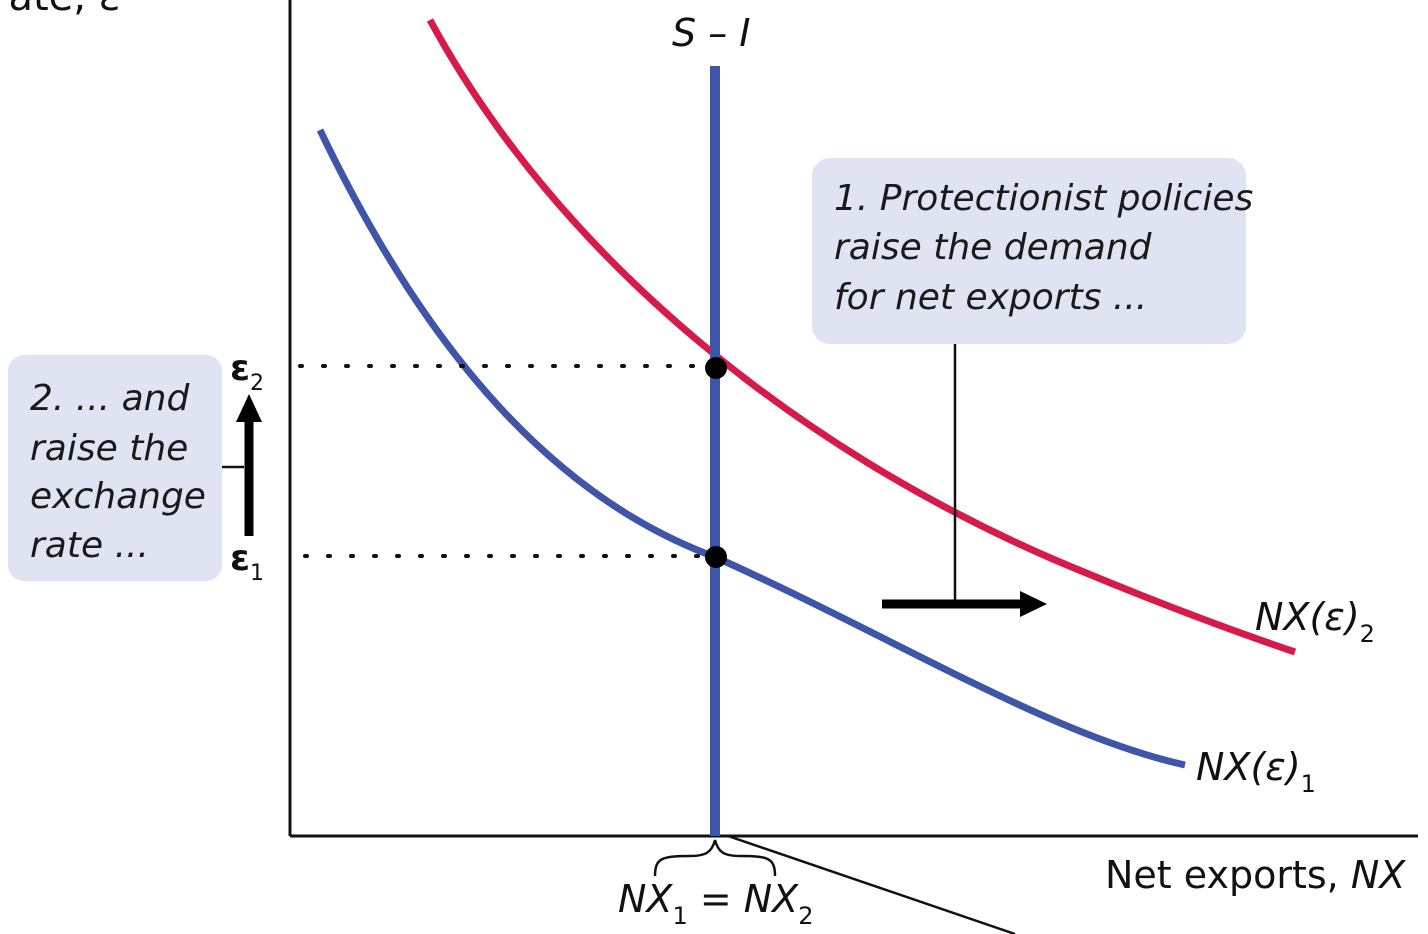 Image resolution: width=1428 pixels, height=934 pixels. I want to click on demand-shift-arrow-head, so click(1033, 604).